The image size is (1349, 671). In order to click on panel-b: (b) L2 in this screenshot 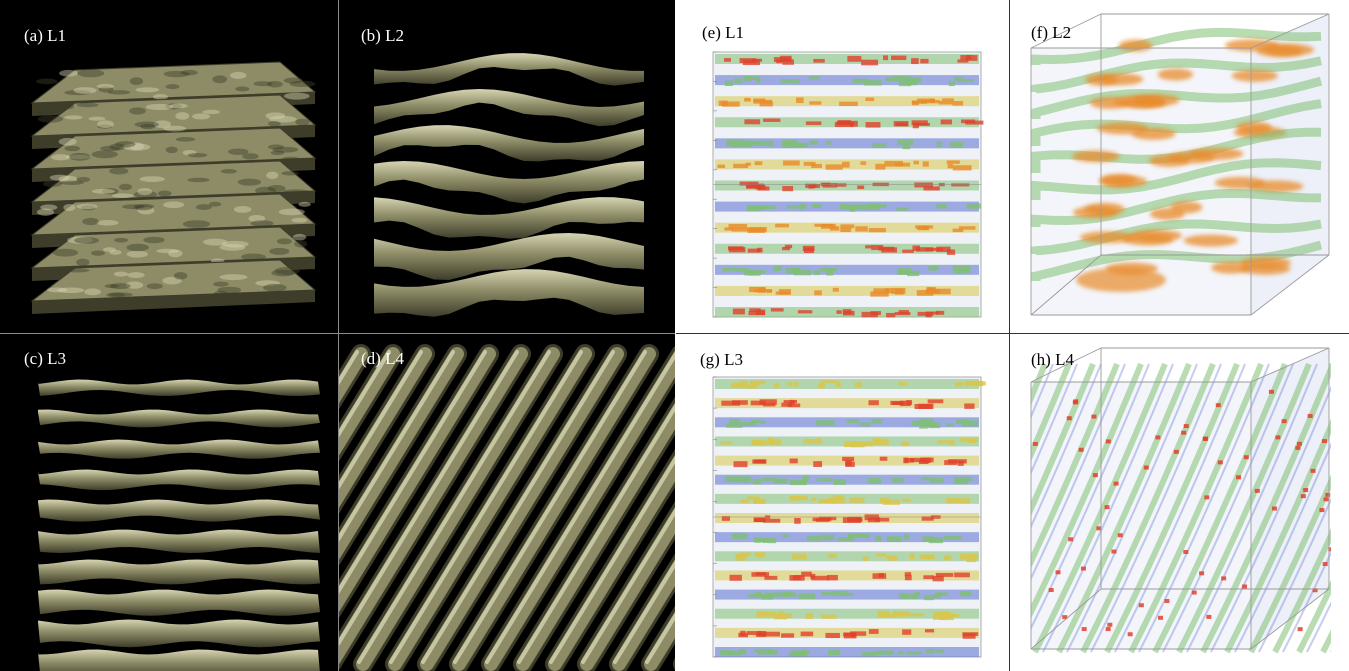, I will do `click(507, 166)`.